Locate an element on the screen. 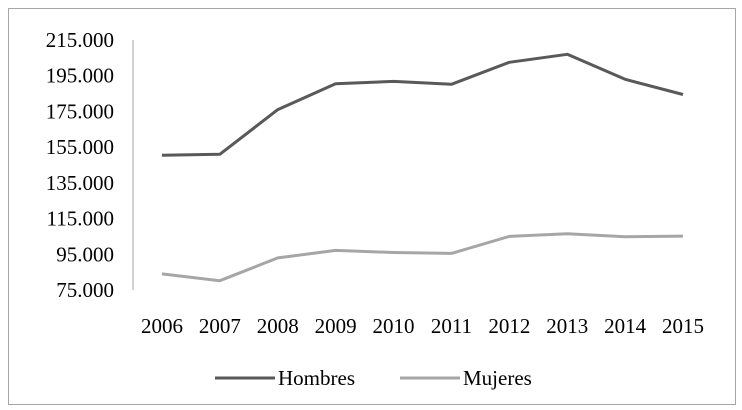 The width and height of the screenshot is (742, 410). legend-label: Hombres is located at coordinates (316, 378).